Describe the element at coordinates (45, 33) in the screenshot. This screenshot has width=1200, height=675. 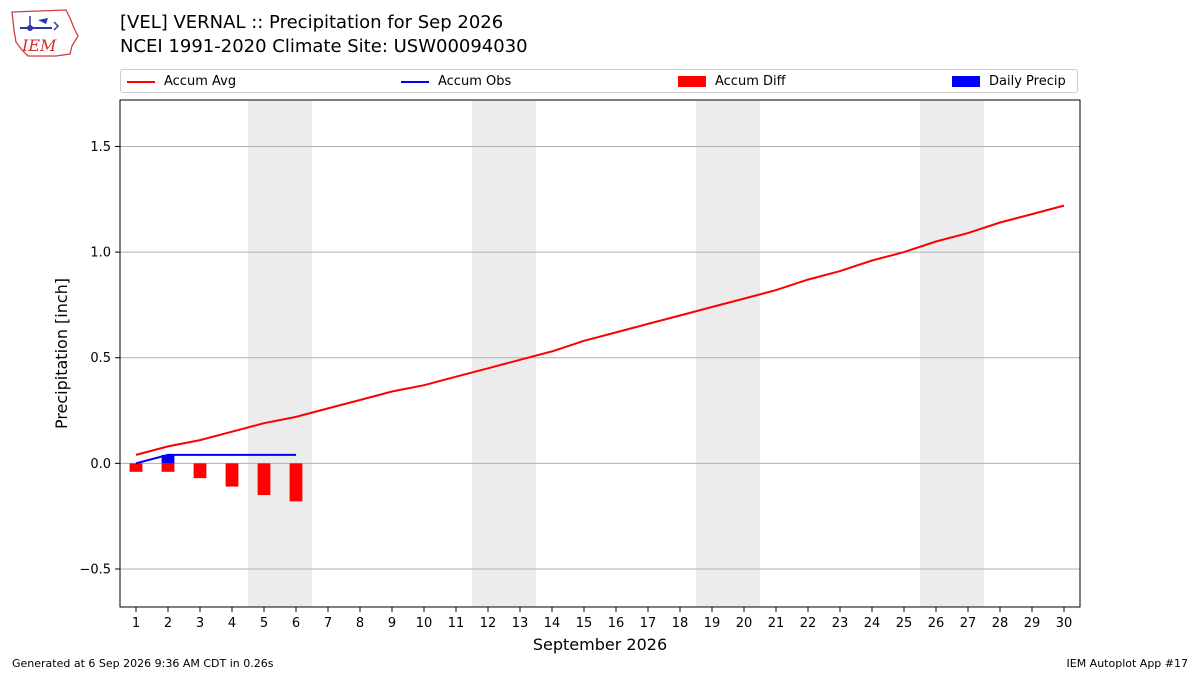
I see `iem-logo: IEM` at that location.